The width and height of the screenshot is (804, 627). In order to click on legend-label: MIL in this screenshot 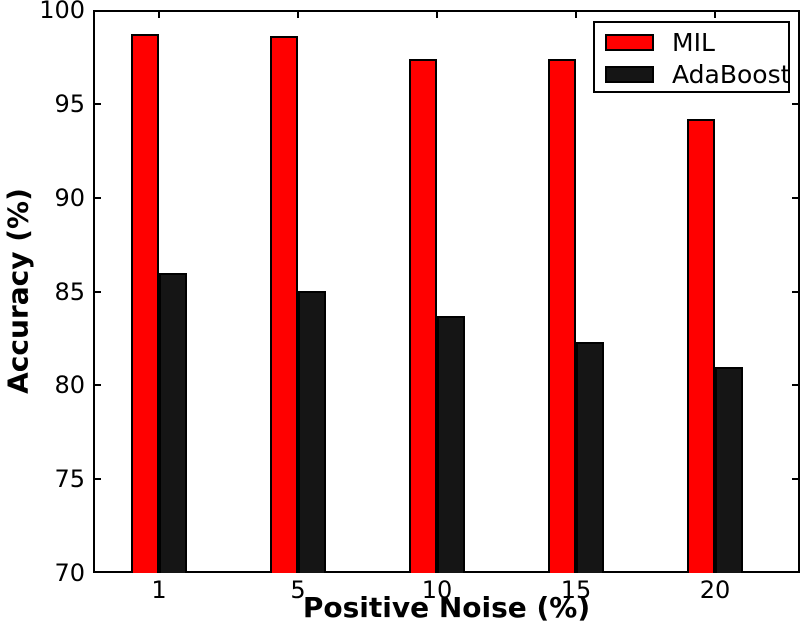, I will do `click(693, 42)`.